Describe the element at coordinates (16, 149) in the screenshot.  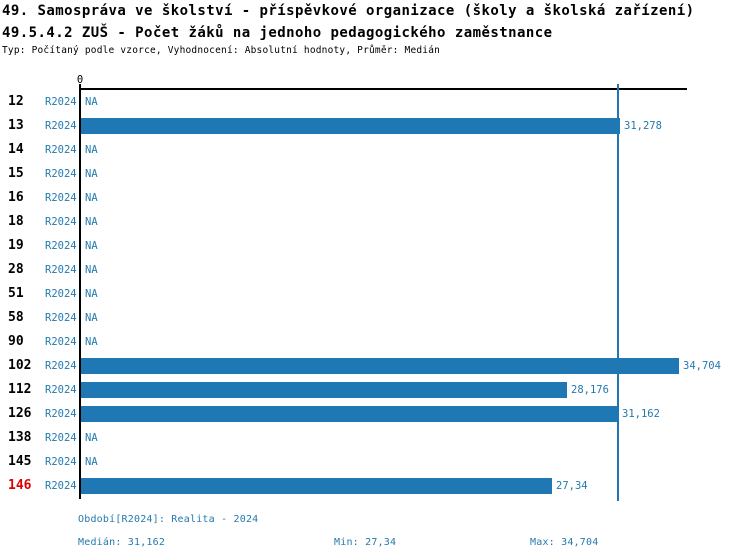
I see `row-label: 14` at that location.